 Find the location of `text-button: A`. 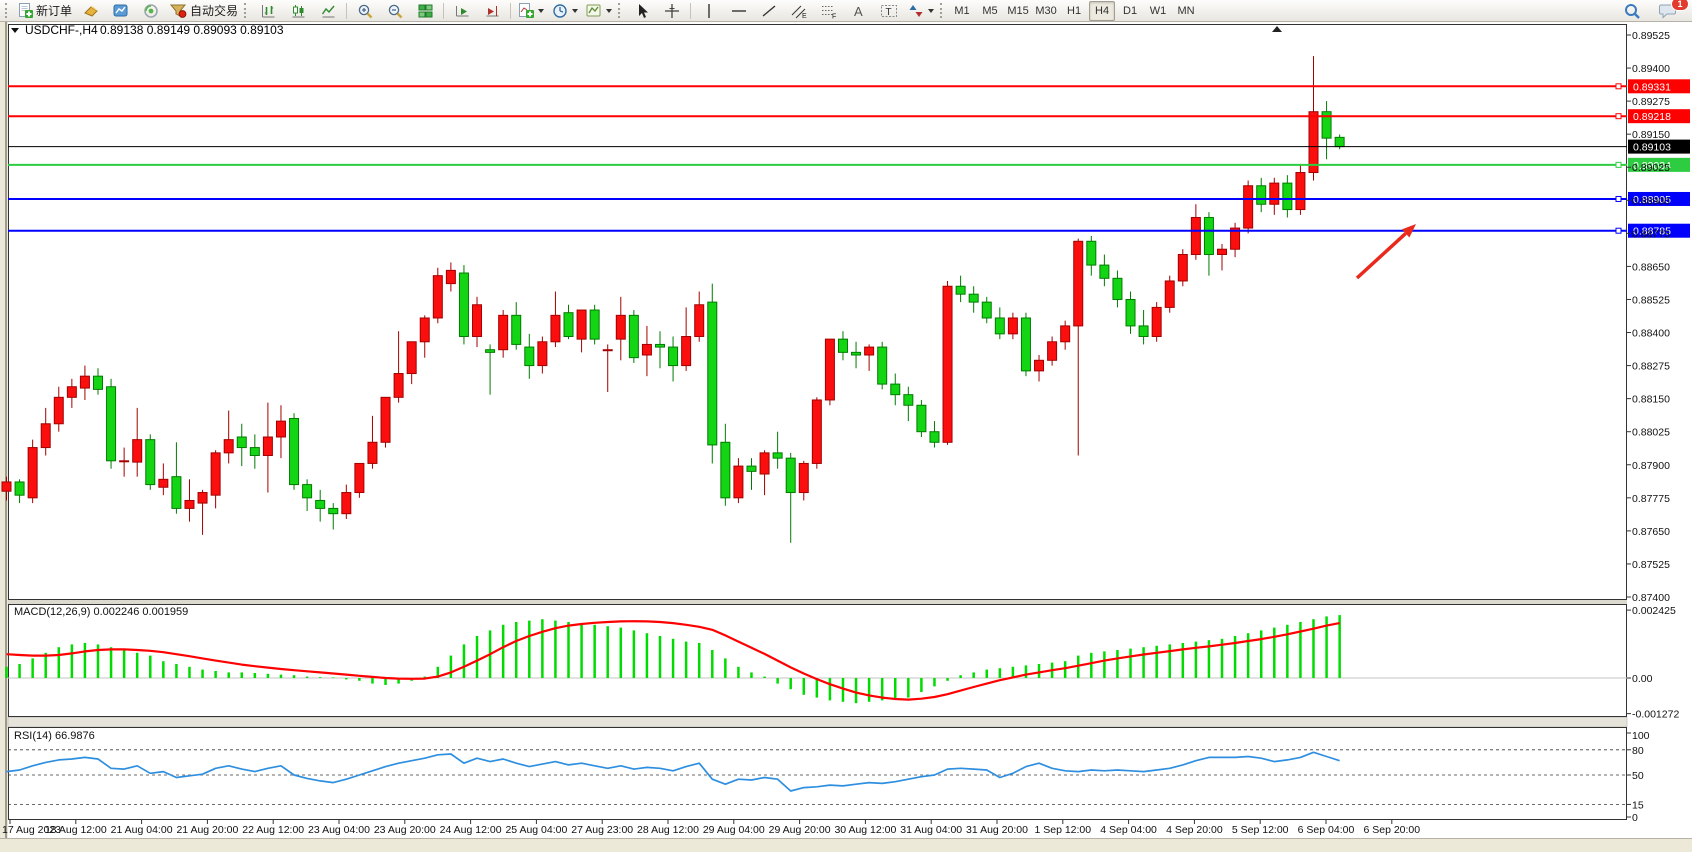

text-button: A is located at coordinates (859, 11).